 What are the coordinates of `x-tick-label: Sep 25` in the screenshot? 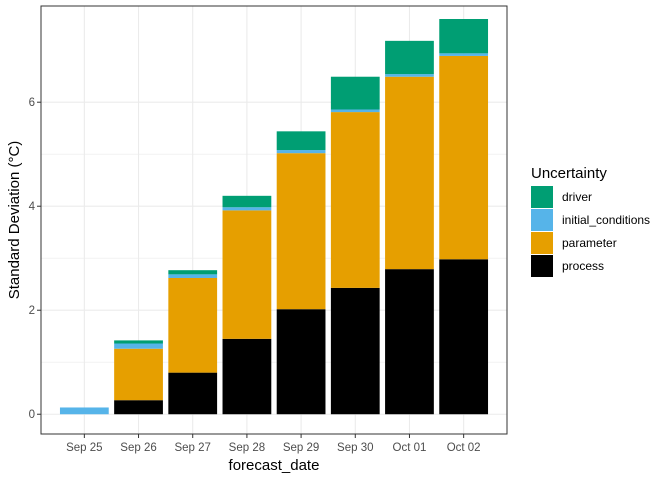 It's located at (84, 448).